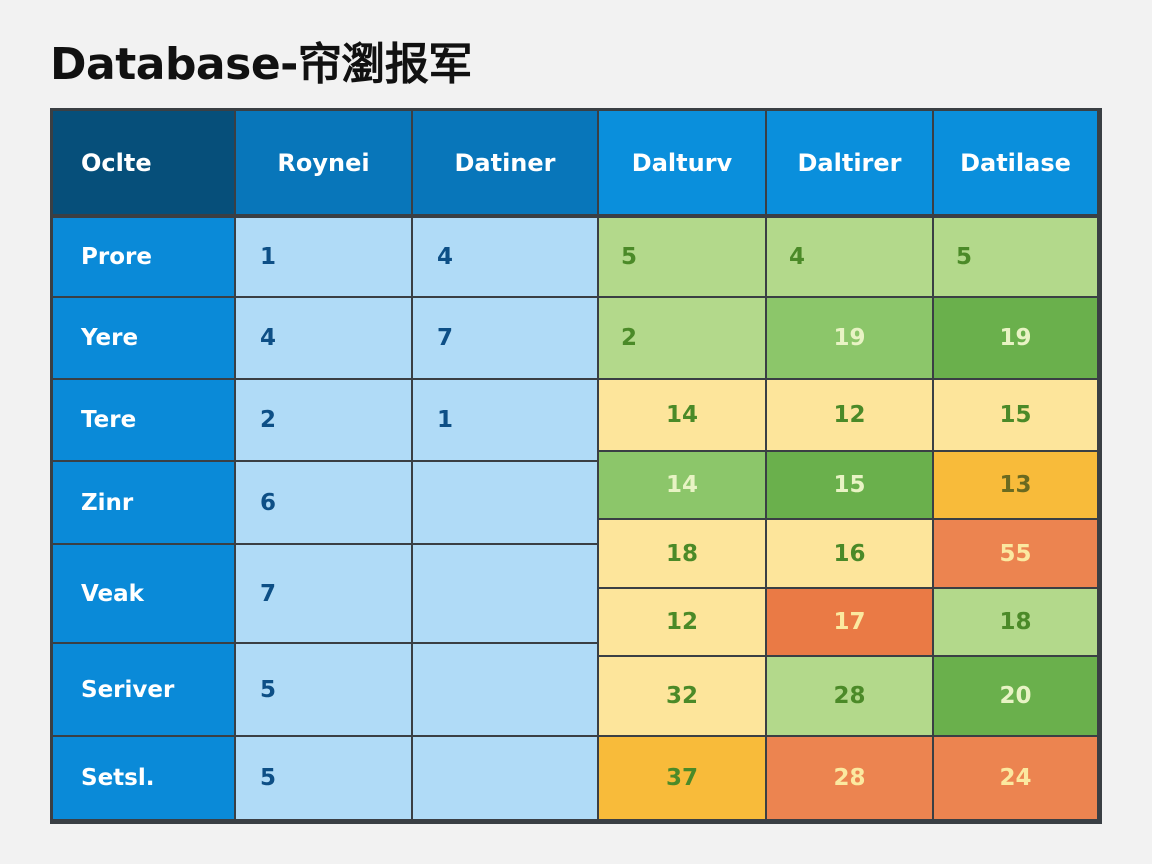  I want to click on row-header: Seriver, so click(143, 689).